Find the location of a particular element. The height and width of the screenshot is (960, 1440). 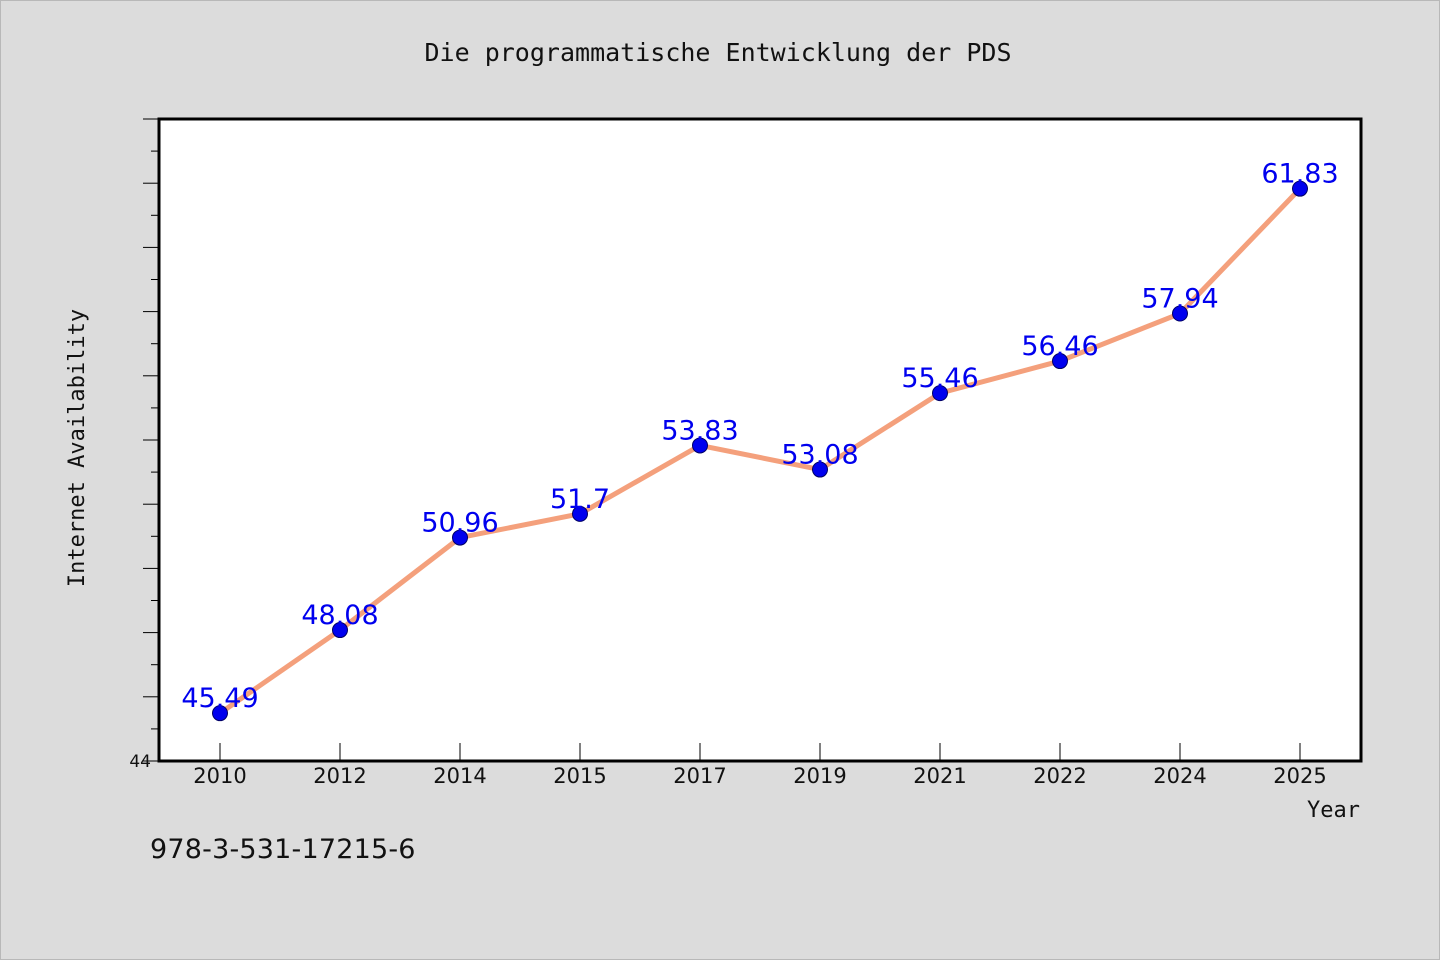

x-tick-label: 2019 is located at coordinates (819, 776).